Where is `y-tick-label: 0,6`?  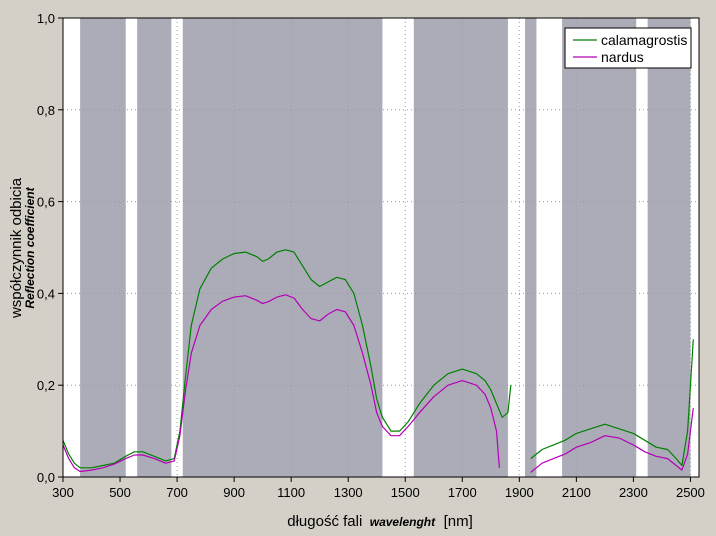
y-tick-label: 0,6 is located at coordinates (46, 202).